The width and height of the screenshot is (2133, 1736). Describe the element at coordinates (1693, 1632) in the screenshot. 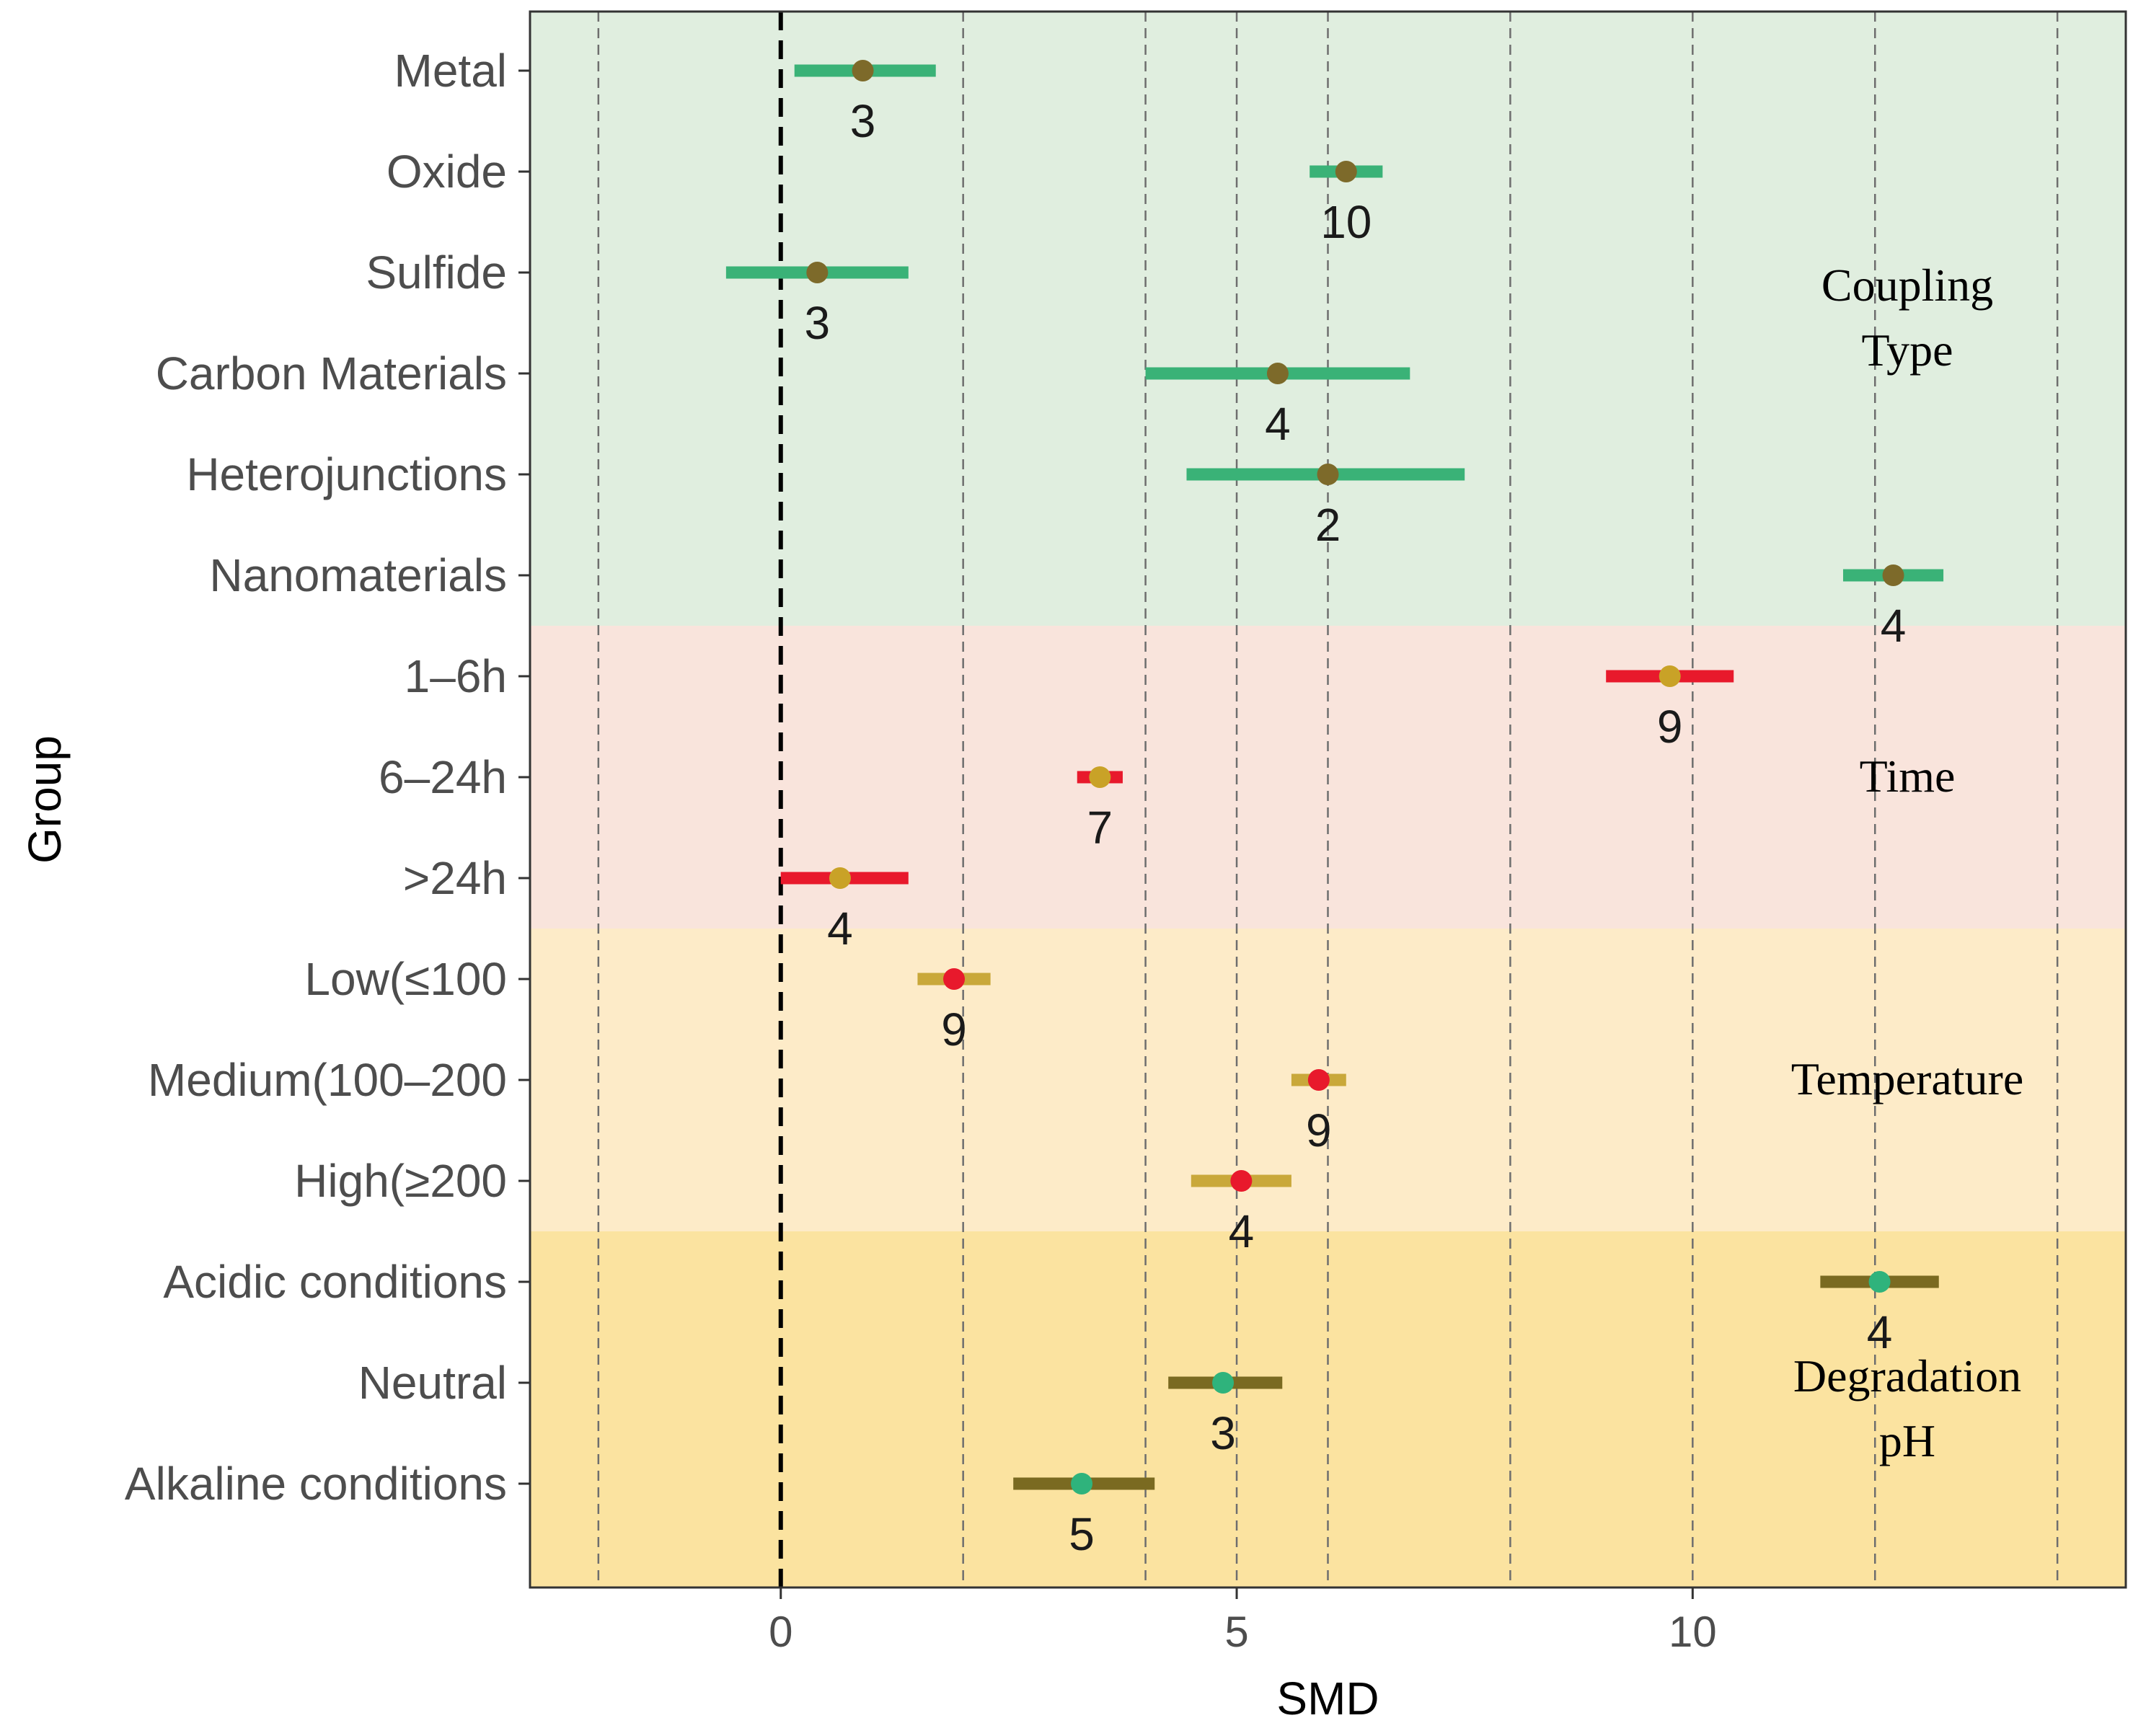

I see `x-tick-label: 10` at that location.